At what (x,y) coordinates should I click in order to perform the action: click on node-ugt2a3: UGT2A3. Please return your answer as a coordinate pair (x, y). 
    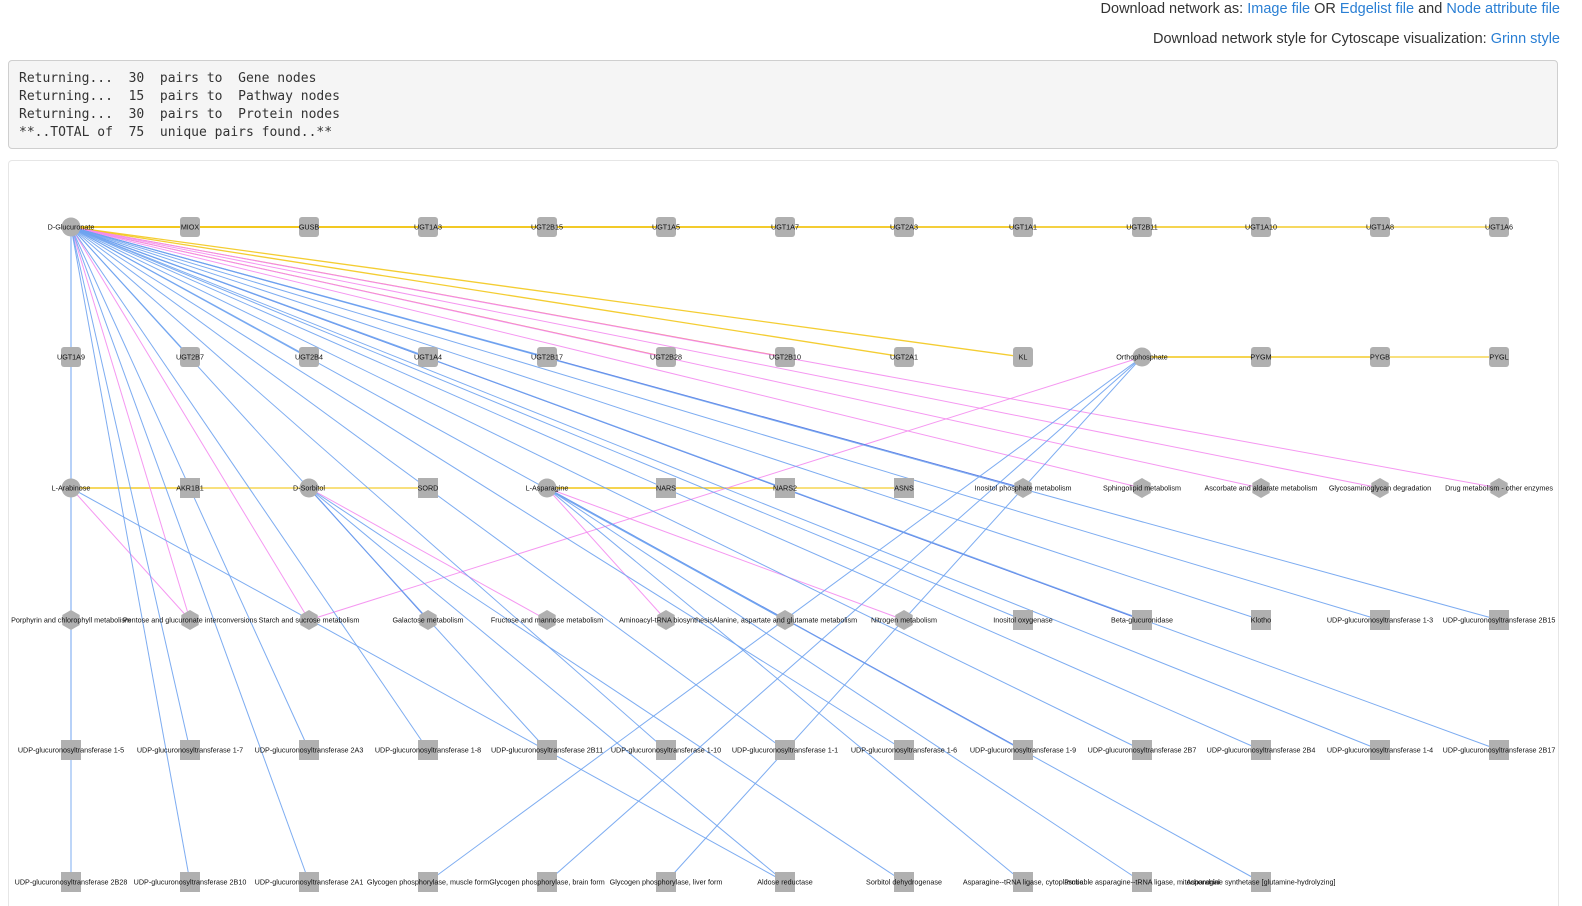
    Looking at the image, I should click on (904, 227).